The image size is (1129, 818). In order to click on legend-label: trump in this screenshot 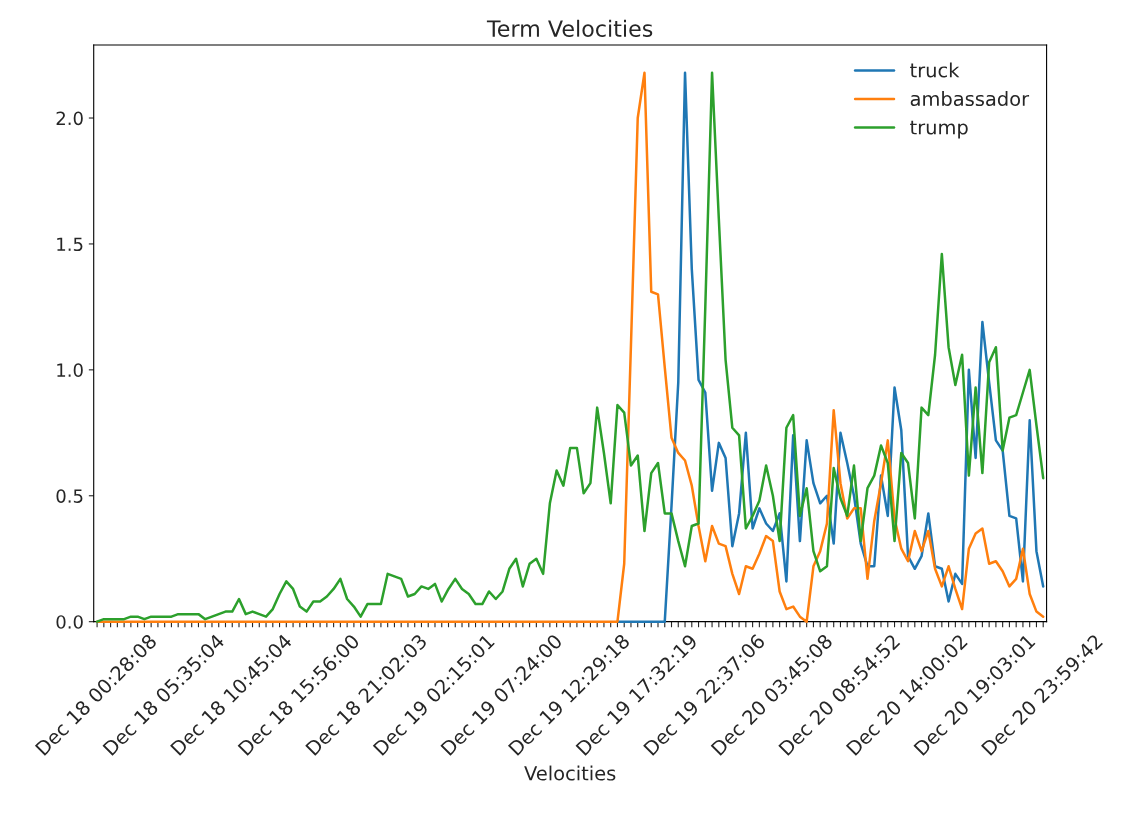, I will do `click(939, 129)`.